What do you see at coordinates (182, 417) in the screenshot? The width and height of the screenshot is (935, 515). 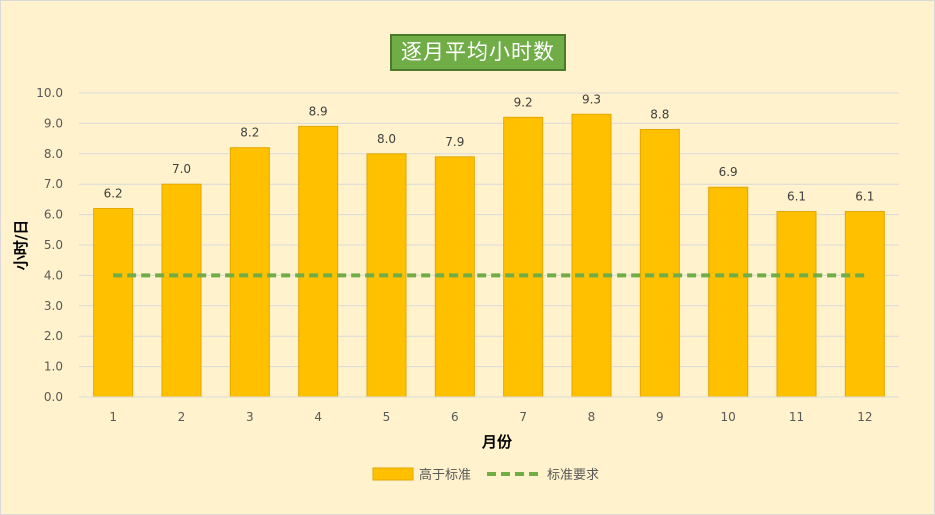 I see `x-tick-label: 2` at bounding box center [182, 417].